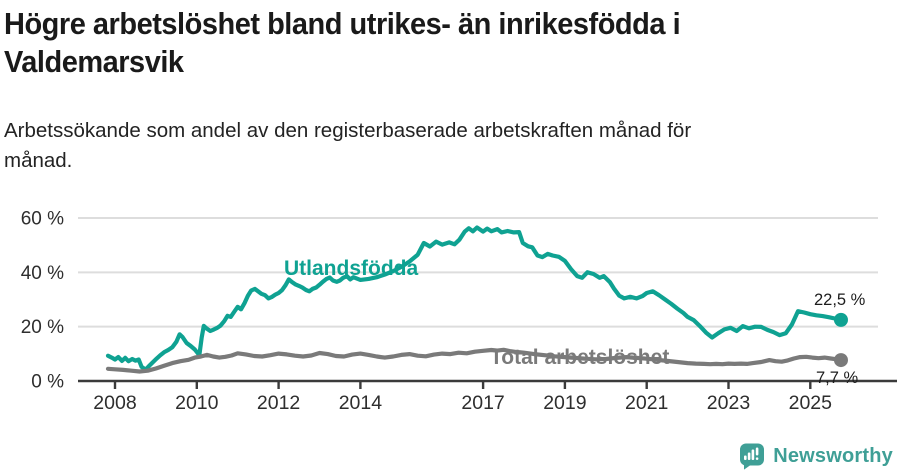 The height and width of the screenshot is (474, 900). Describe the element at coordinates (42, 327) in the screenshot. I see `y-tick-label: 20 %` at that location.